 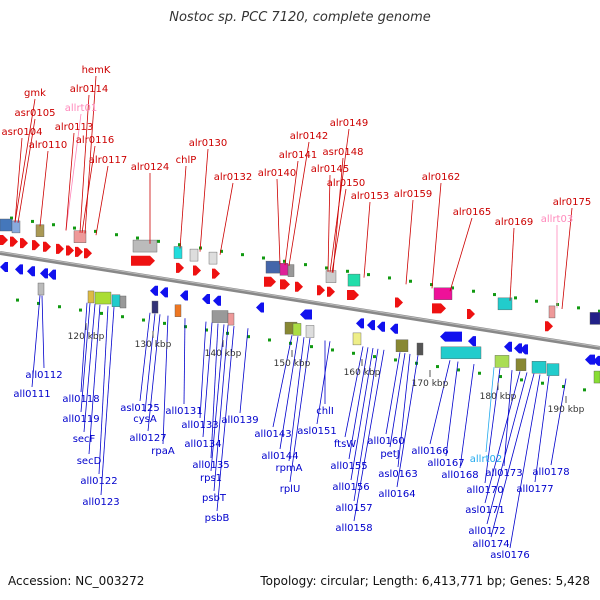 What do you see at coordinates (95, 140) in the screenshot?
I see `gene-label: alr0116` at bounding box center [95, 140].